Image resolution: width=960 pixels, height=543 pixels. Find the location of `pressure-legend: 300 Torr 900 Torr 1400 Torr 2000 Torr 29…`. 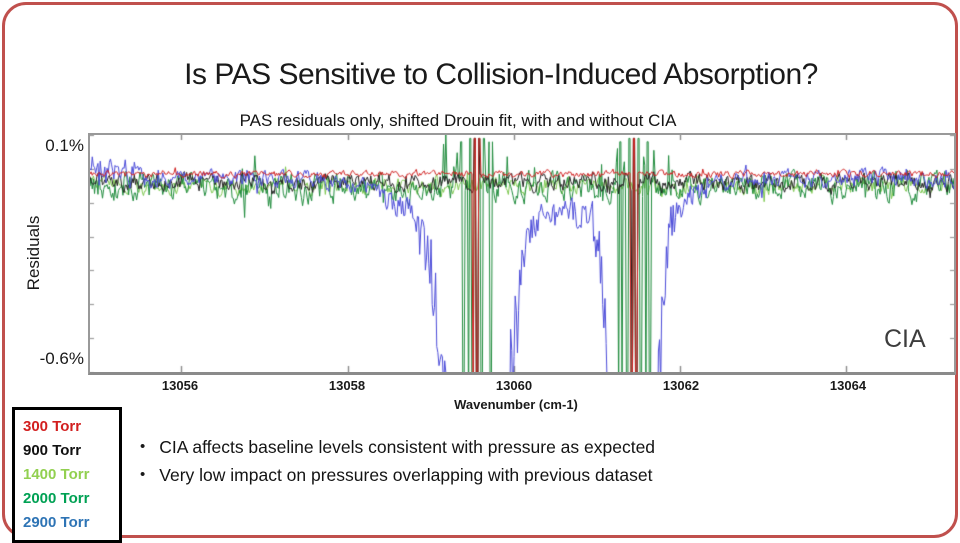

pressure-legend: 300 Torr 900 Torr 1400 Torr 2000 Torr 29… is located at coordinates (67, 475).